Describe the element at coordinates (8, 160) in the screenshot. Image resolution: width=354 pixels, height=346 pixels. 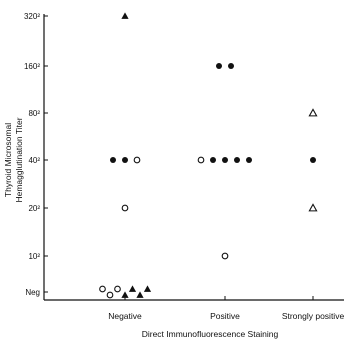
I see `y-axis-label-line-1: Thyroid Microsomal` at that location.